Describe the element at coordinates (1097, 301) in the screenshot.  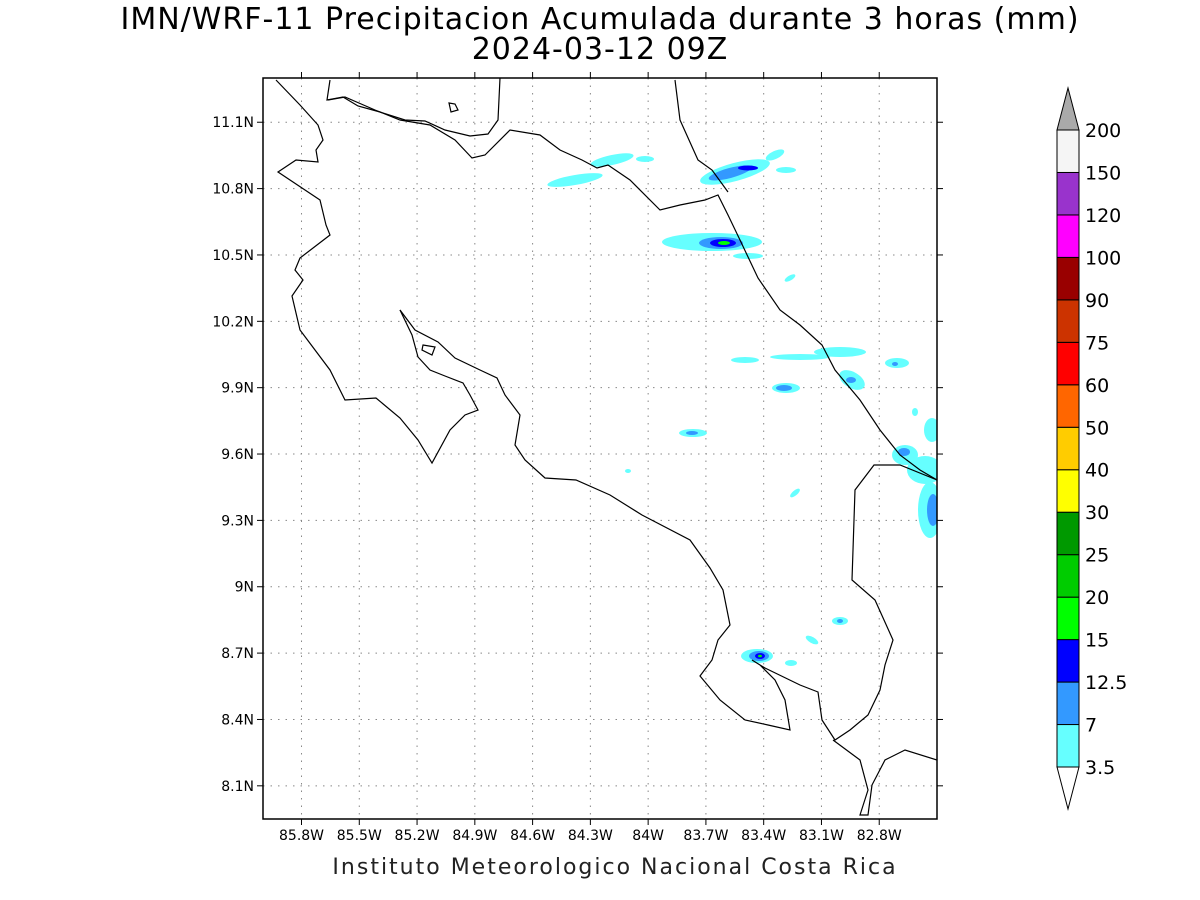
I see `colorbar-label: 90` at that location.